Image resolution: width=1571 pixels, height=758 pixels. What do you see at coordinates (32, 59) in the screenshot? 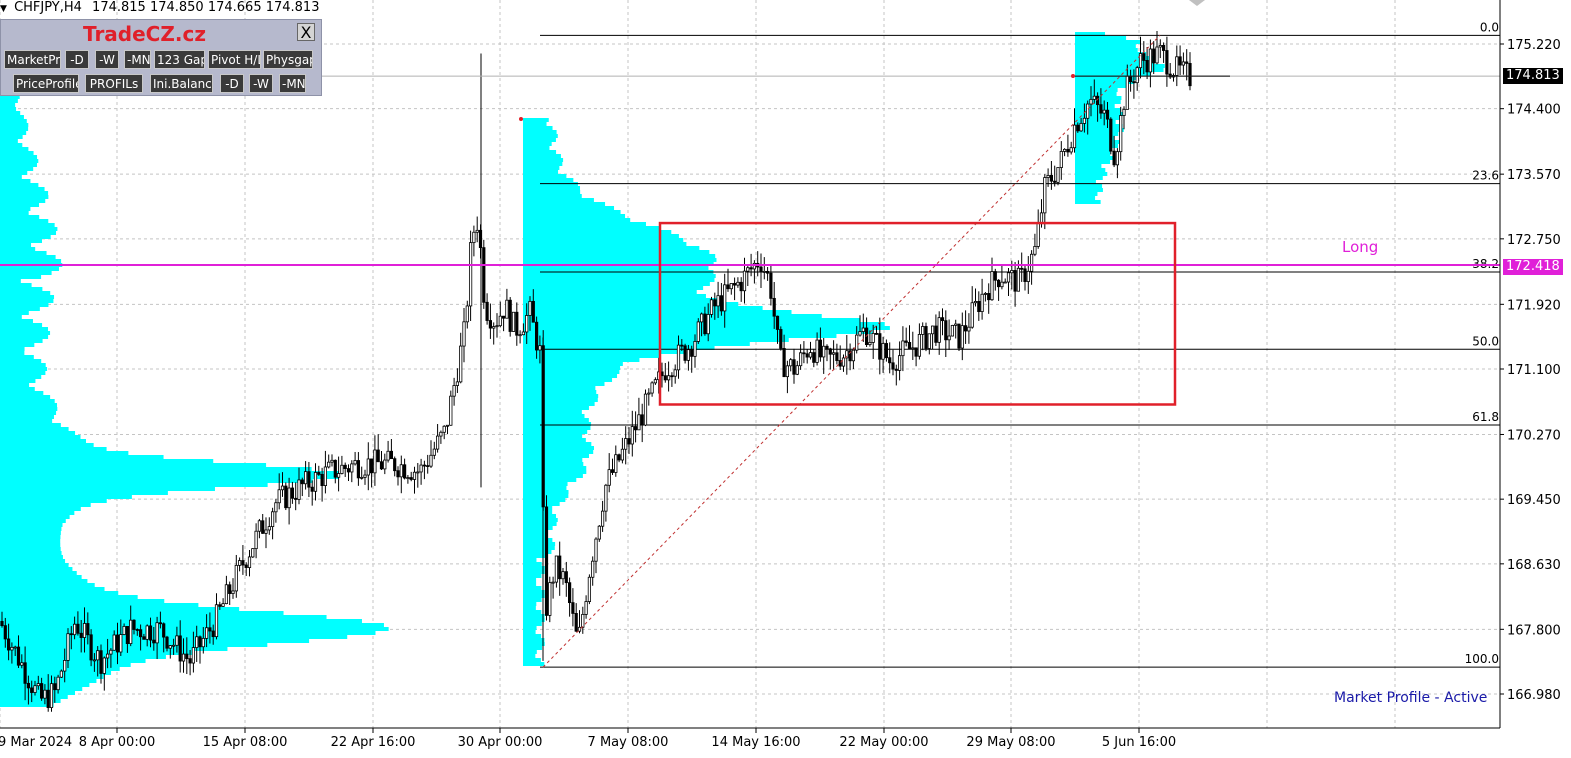
I see `marketpr-button: MarketPr.` at bounding box center [32, 59].